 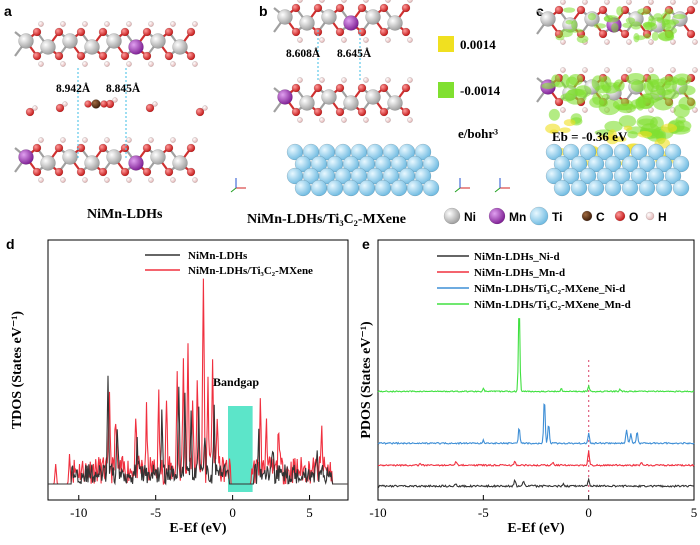 I want to click on panel-a-interlayer-molecules, so click(x=116, y=107).